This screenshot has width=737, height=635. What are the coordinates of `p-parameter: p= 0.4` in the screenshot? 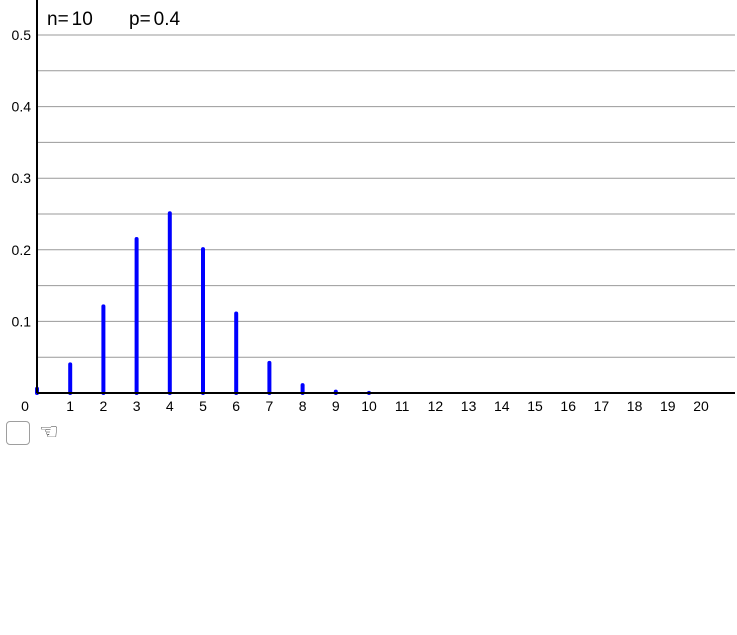 It's located at (154, 20).